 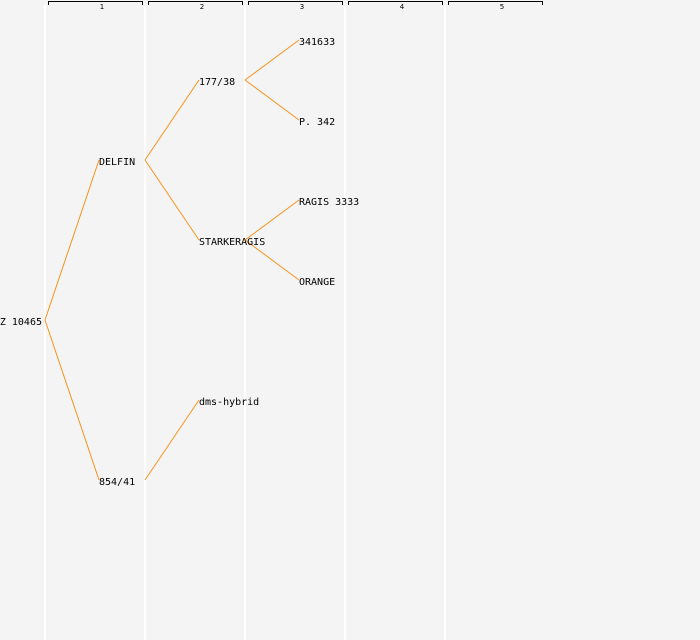 What do you see at coordinates (217, 82) in the screenshot?
I see `node-label: 177/38` at bounding box center [217, 82].